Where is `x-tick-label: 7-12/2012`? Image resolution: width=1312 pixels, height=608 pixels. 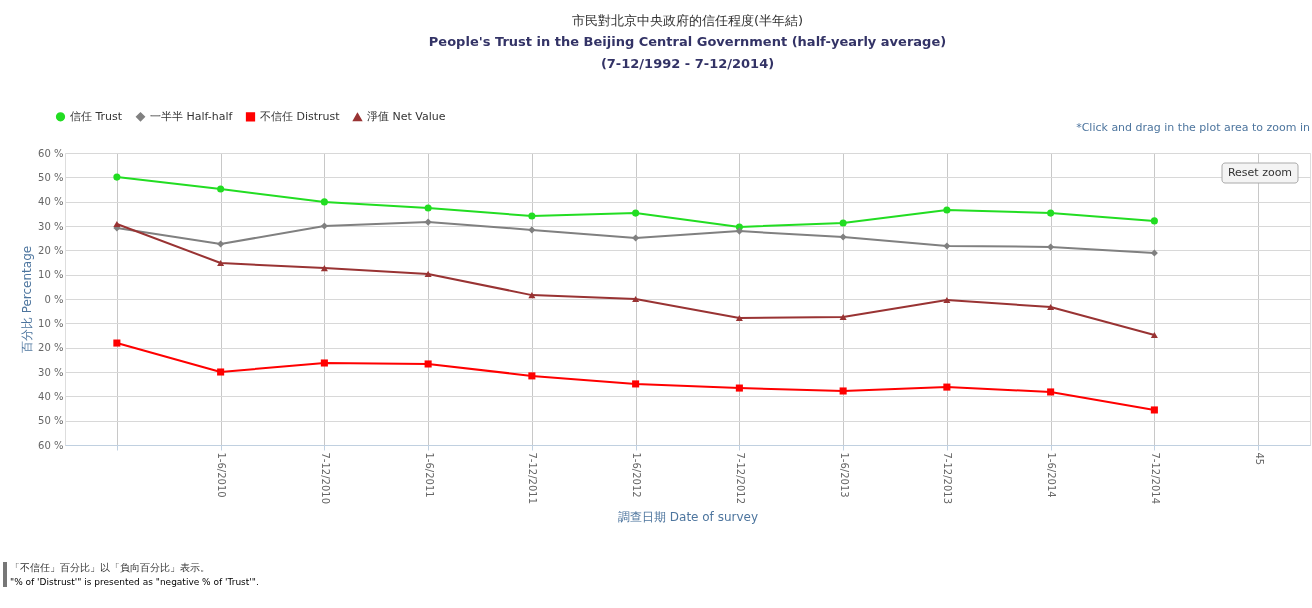 x-tick-label: 7-12/2012 is located at coordinates (740, 478).